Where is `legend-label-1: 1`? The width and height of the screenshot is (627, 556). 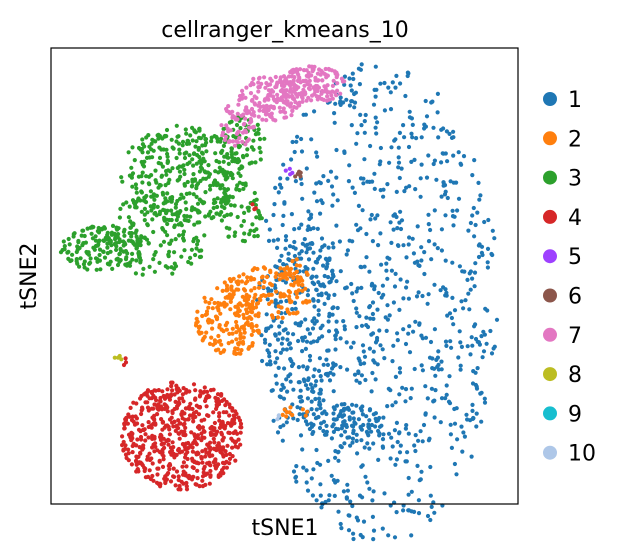
legend-label-1: 1 is located at coordinates (575, 100).